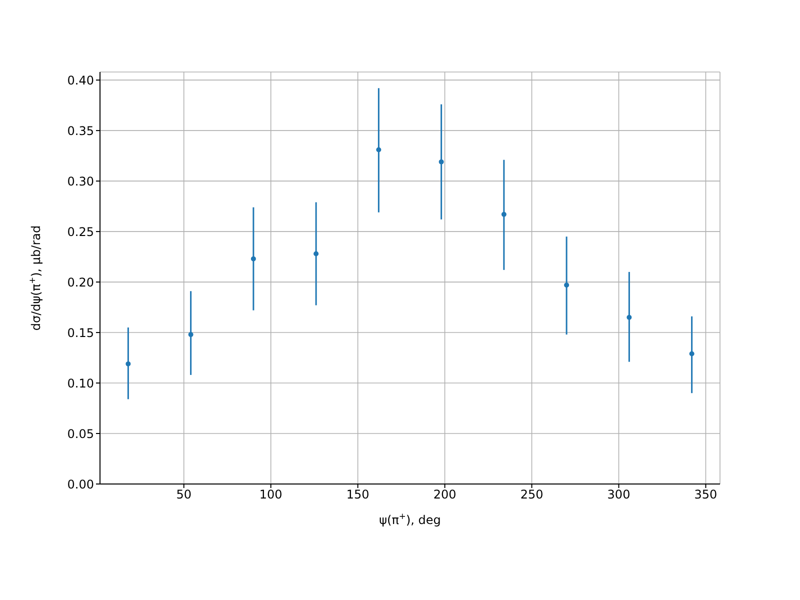 The height and width of the screenshot is (600, 800). I want to click on y-tick-label: 0.10, so click(80, 383).